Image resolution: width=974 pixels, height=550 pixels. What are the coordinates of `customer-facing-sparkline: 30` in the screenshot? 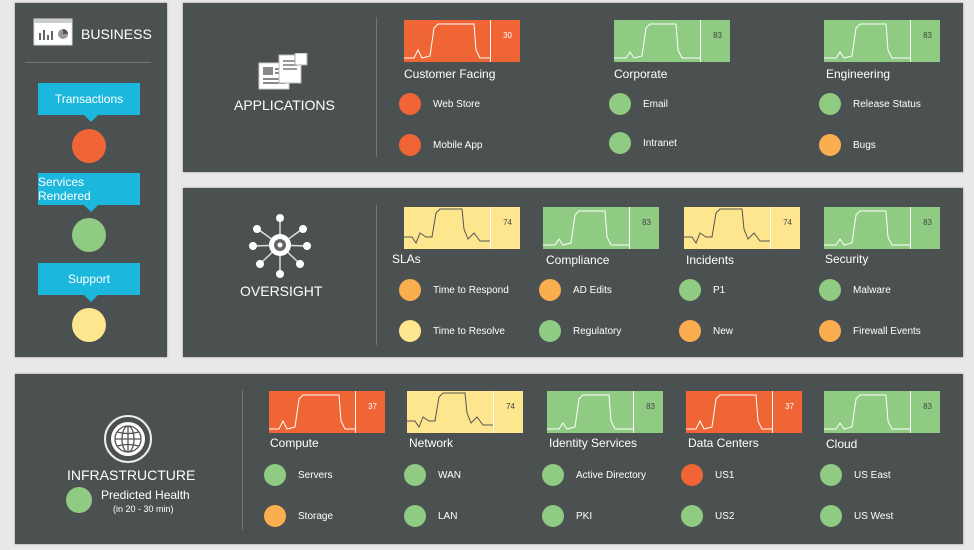 It's located at (462, 41).